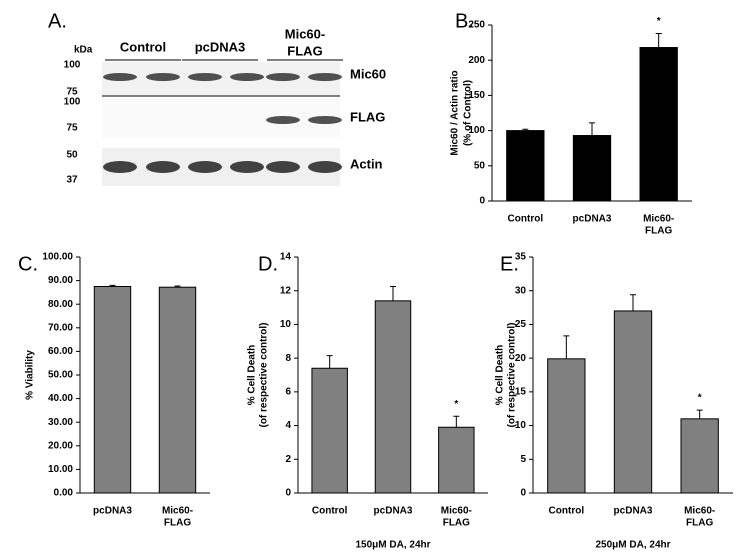 The height and width of the screenshot is (558, 751). What do you see at coordinates (57, 257) in the screenshot?
I see `y-tick-label: 100.00` at bounding box center [57, 257].